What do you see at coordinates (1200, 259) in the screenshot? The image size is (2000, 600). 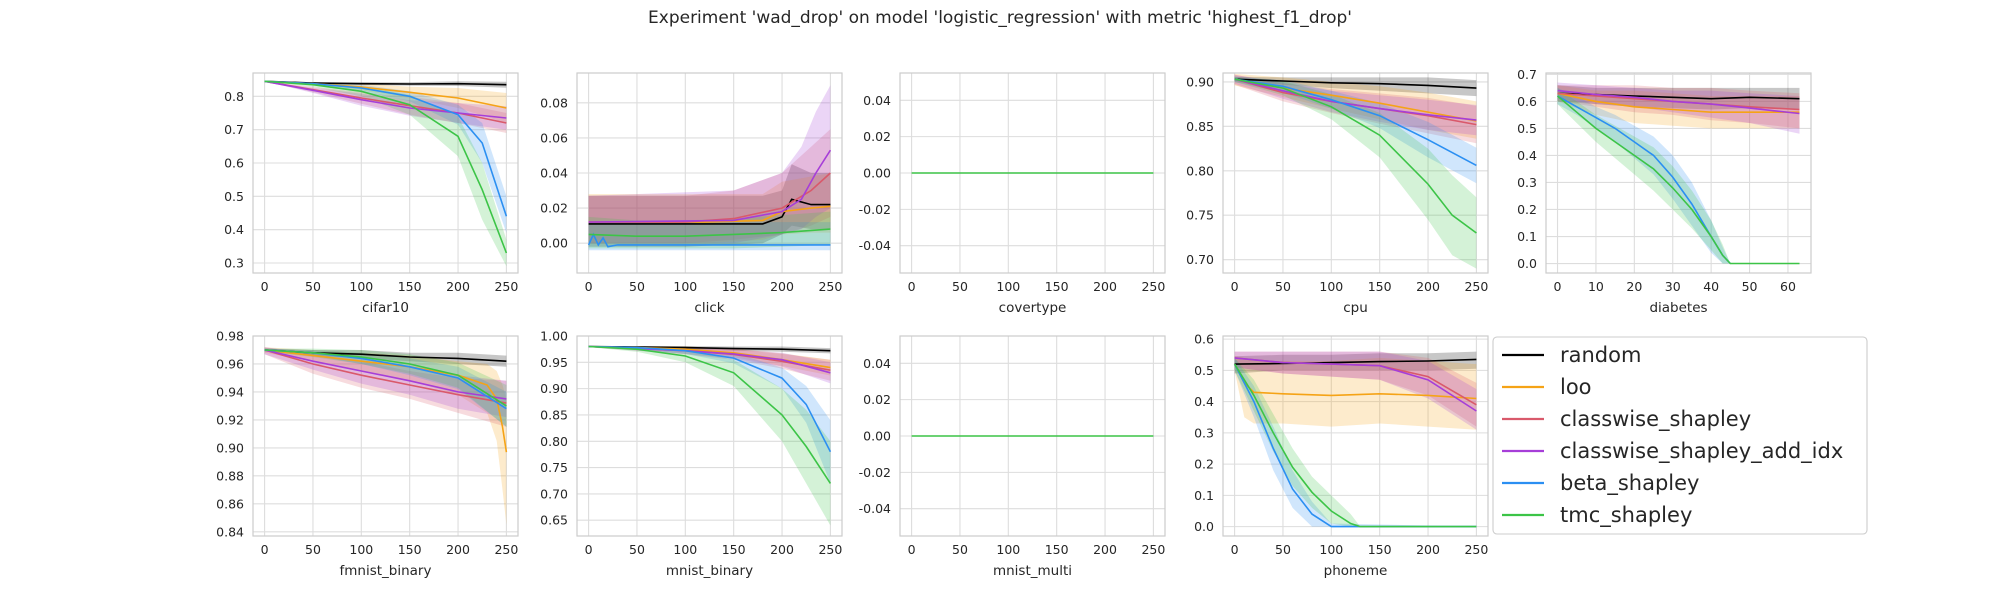 I see `y-tick-label: 0.70` at bounding box center [1200, 259].